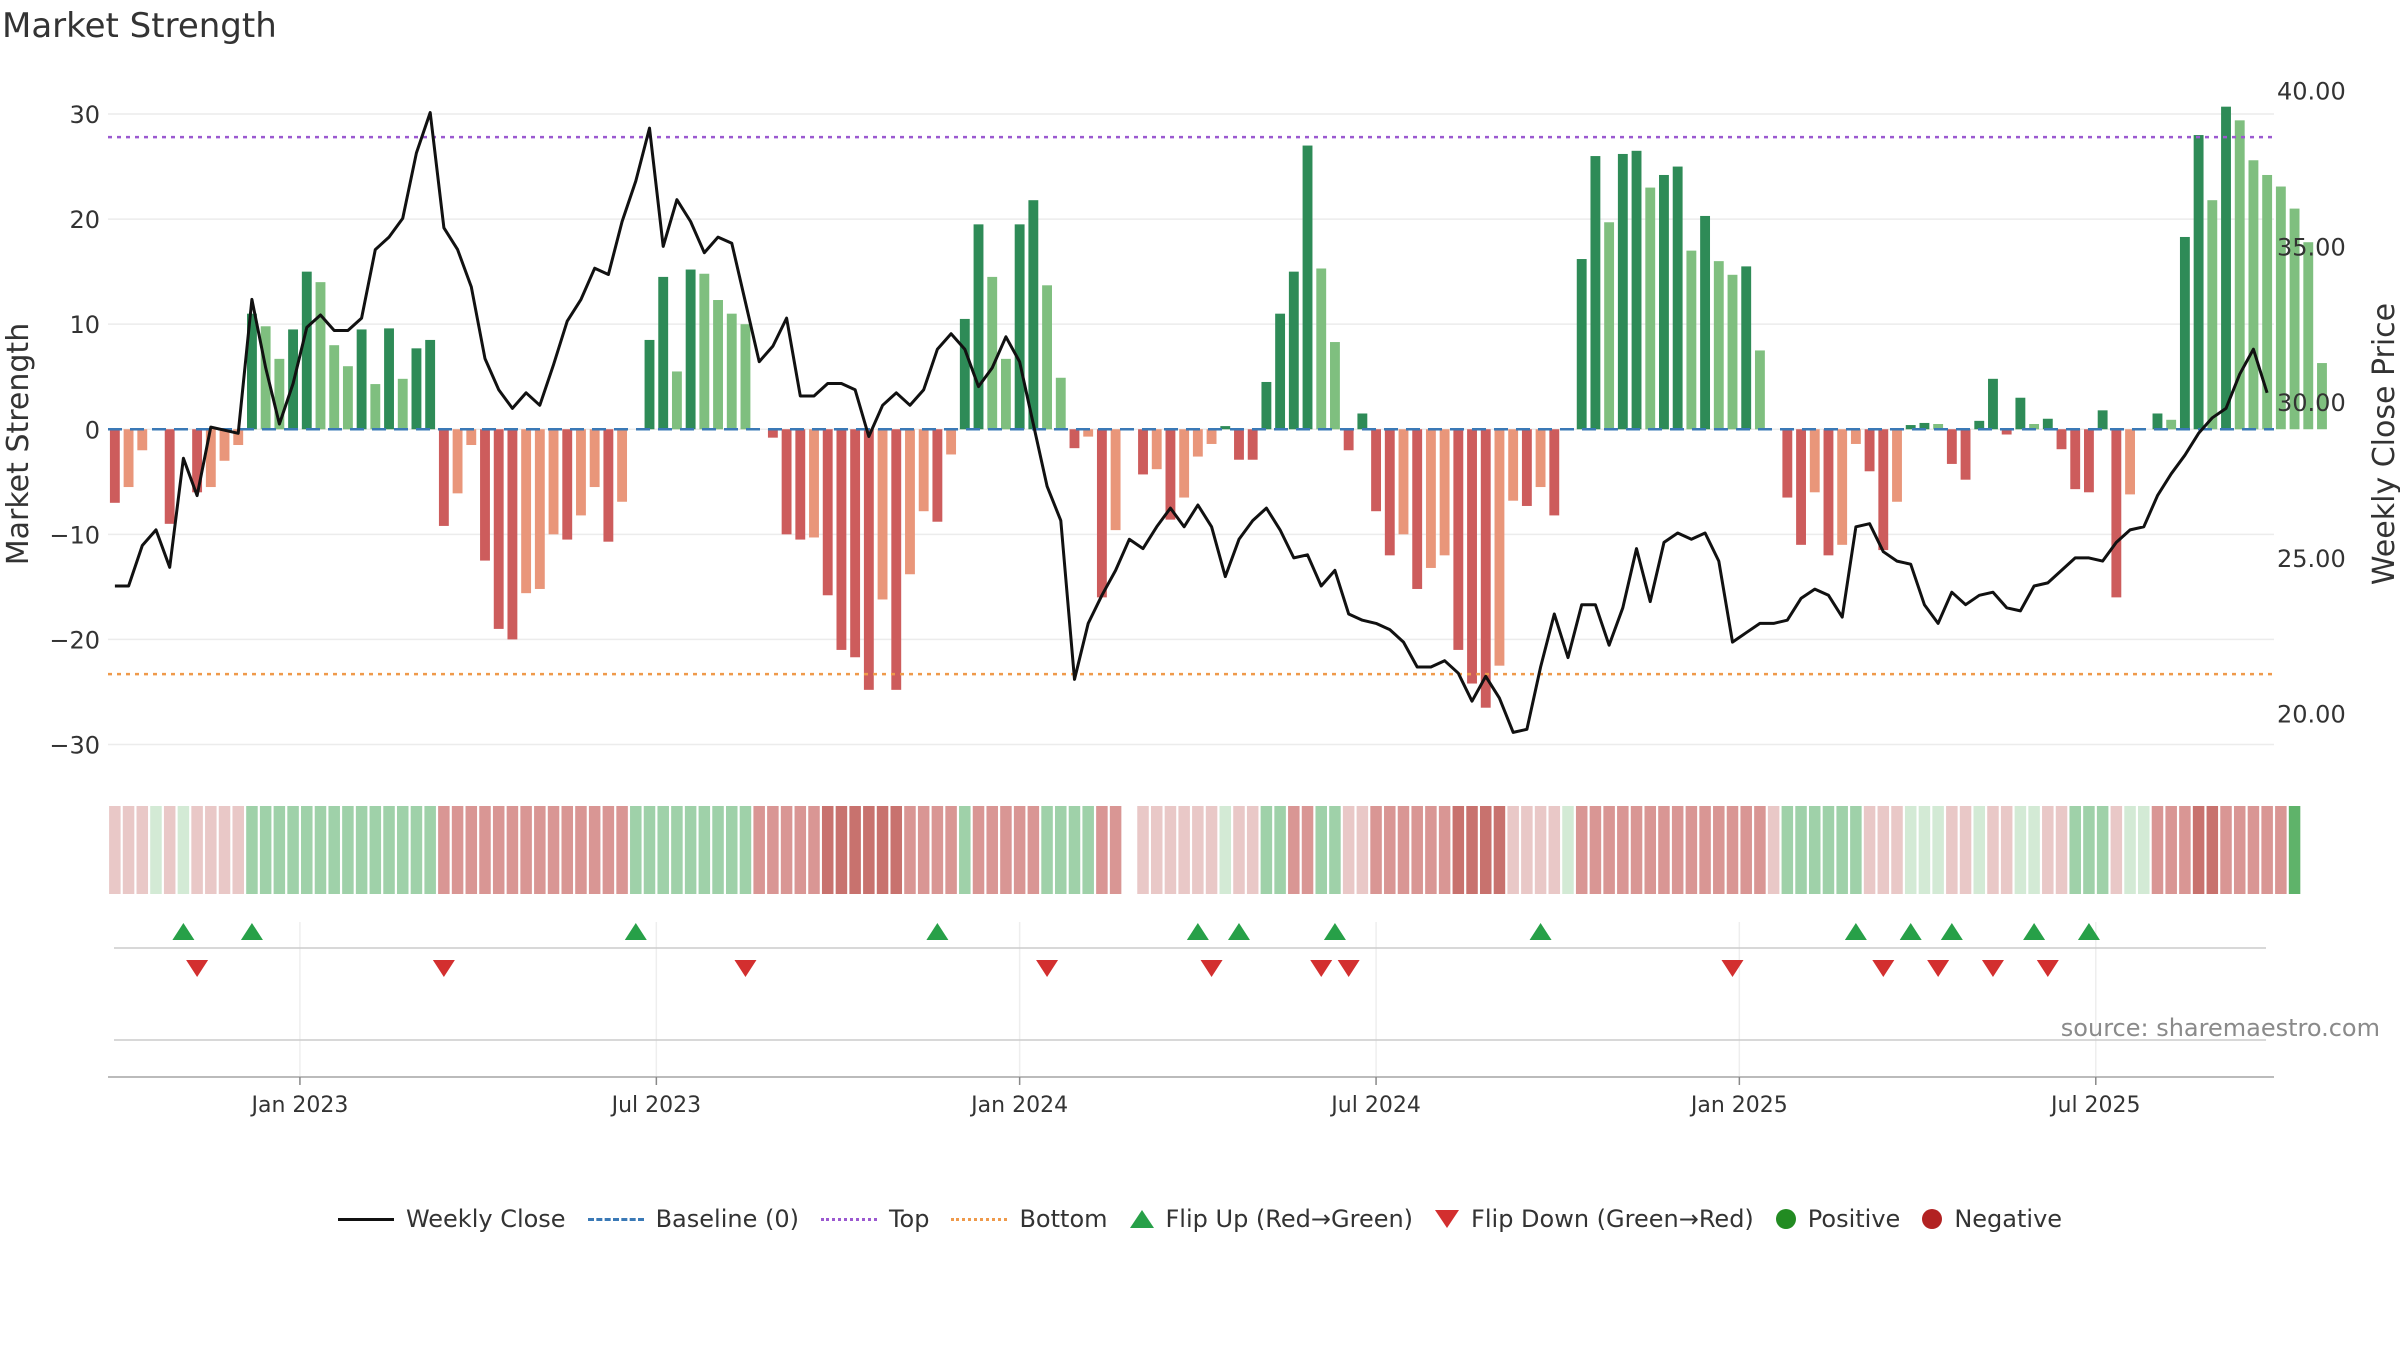  I want to click on legend-positive: Positive, so click(1837, 1219).